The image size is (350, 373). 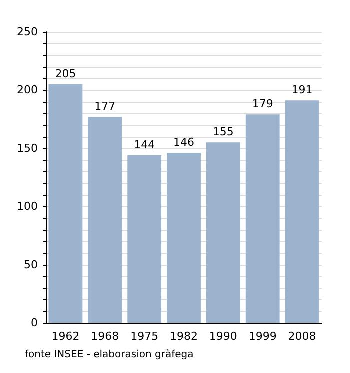 I want to click on y-tick-label: 250, so click(x=27, y=32).